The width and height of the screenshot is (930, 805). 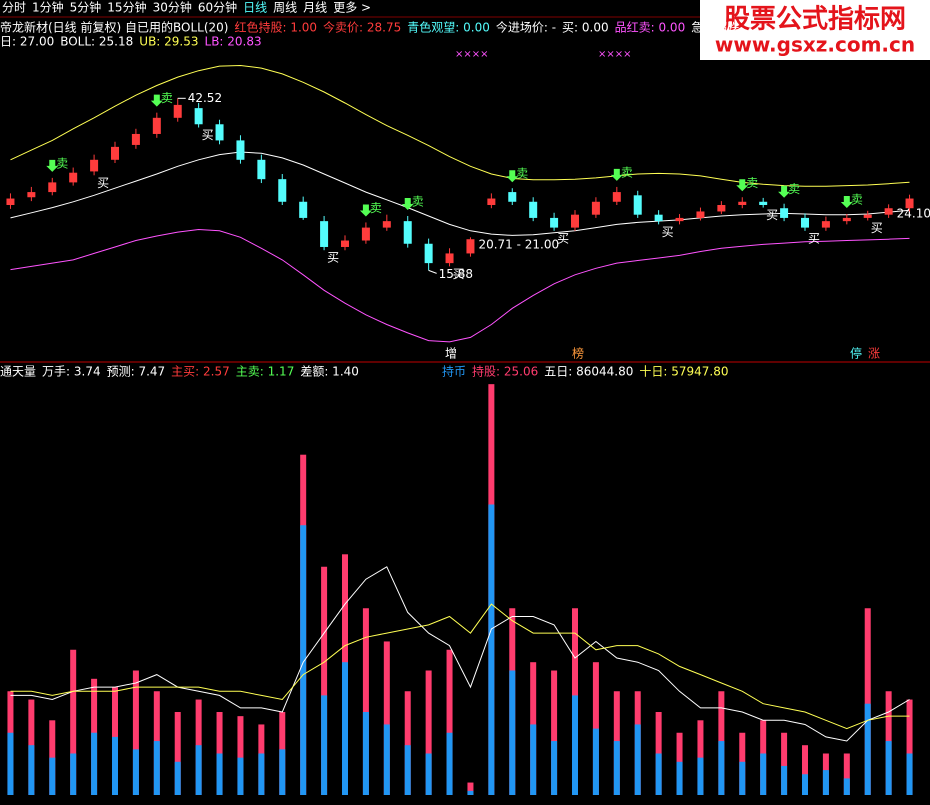 I want to click on volume-info: 差额: 1.40, so click(x=329, y=372).